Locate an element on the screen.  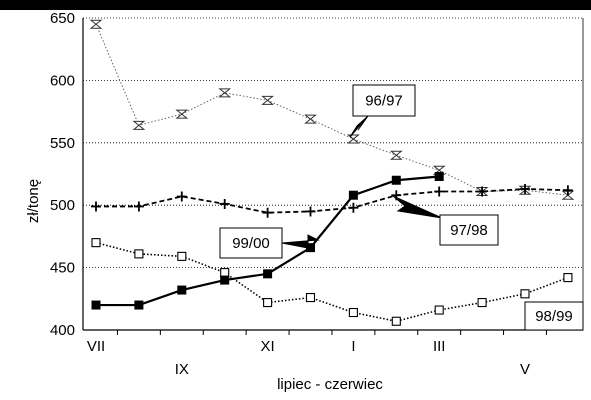
series-line is located at coordinates (332, 201).